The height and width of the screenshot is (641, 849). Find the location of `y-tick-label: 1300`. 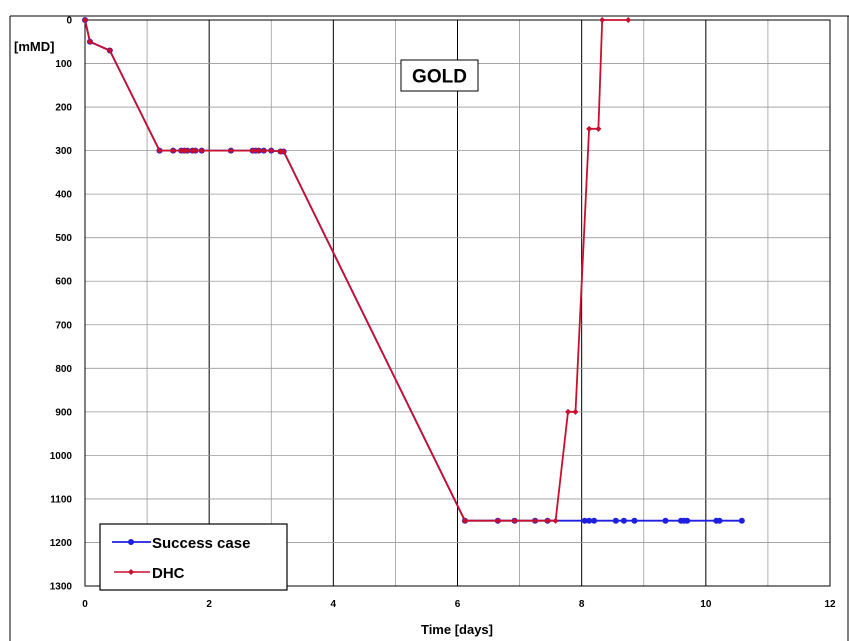

y-tick-label: 1300 is located at coordinates (61, 587).